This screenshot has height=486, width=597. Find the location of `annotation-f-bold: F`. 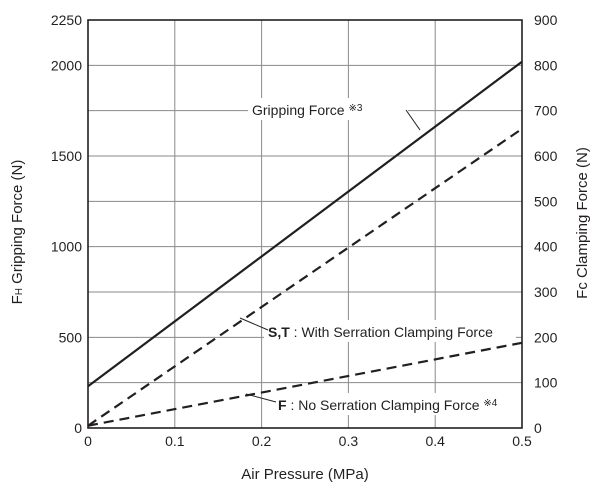

annotation-f-bold: F is located at coordinates (282, 405).